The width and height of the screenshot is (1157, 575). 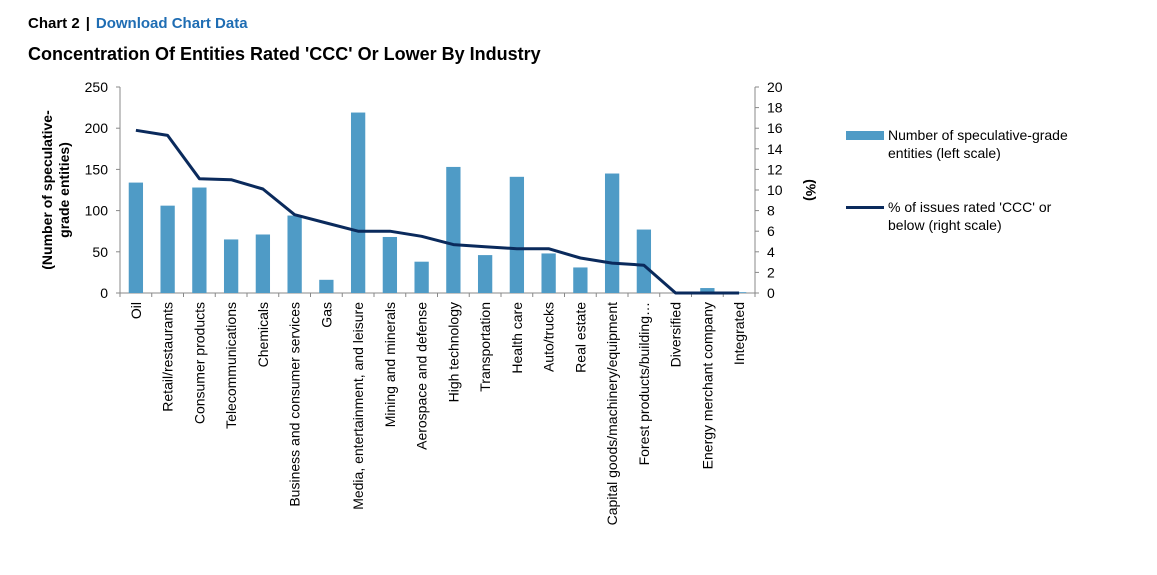 What do you see at coordinates (97, 211) in the screenshot?
I see `left-tick-label: 100` at bounding box center [97, 211].